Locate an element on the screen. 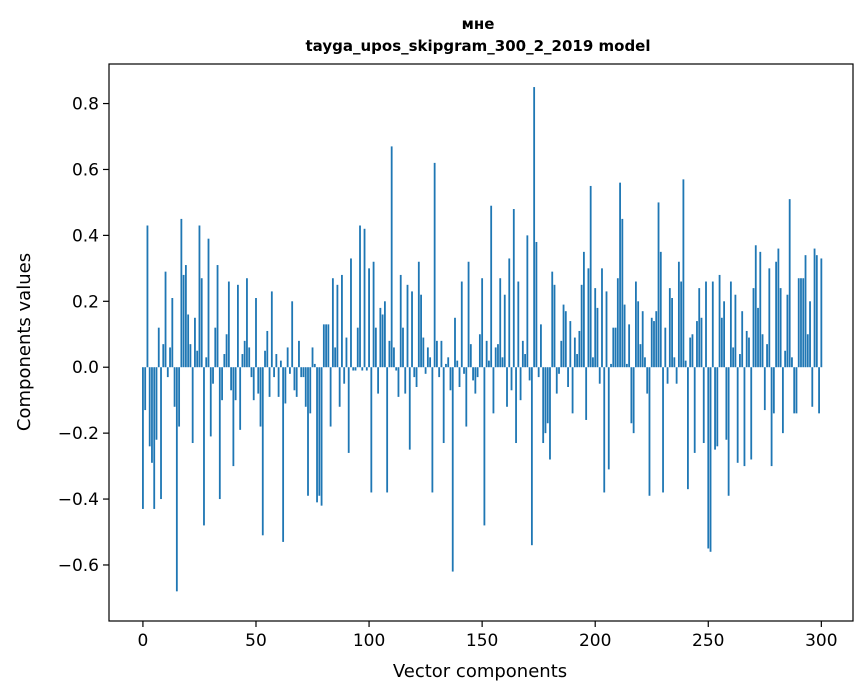 The height and width of the screenshot is (700, 867). y-tick-label: 0.0 is located at coordinates (85, 368).